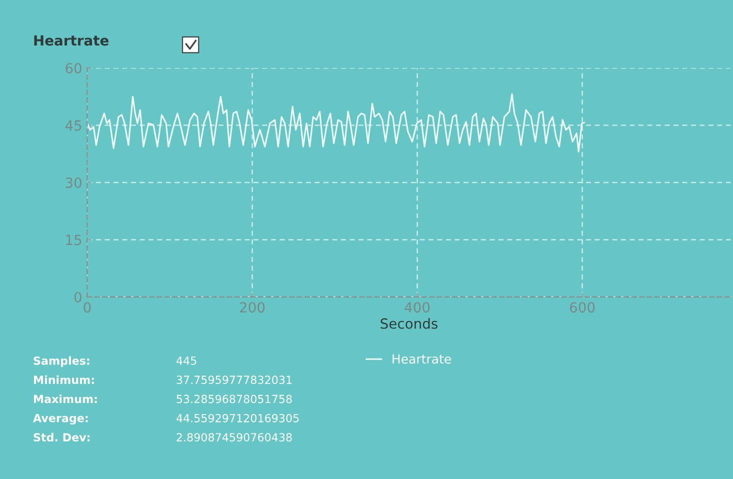 The image size is (733, 479). What do you see at coordinates (74, 240) in the screenshot?
I see `y-tick-label: 15` at bounding box center [74, 240].